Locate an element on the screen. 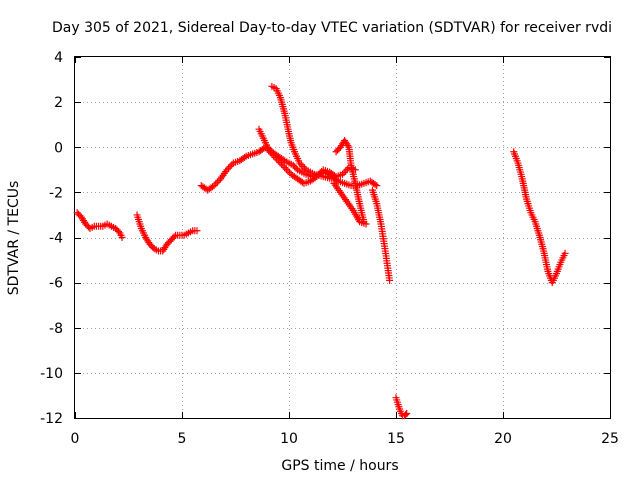  y-tick-label: -4 is located at coordinates (56, 239).